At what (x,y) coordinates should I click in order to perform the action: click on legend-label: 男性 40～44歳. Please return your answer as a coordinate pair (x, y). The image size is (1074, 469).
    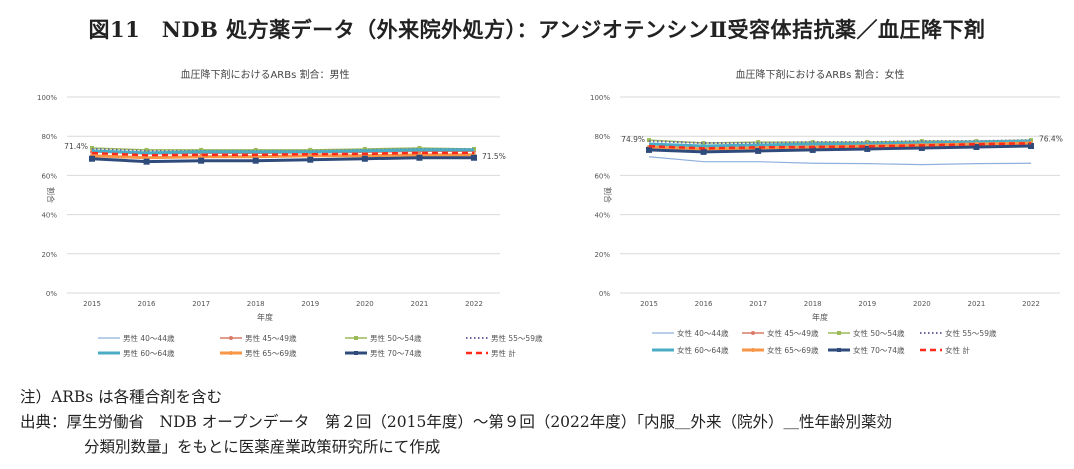
    Looking at the image, I should click on (149, 338).